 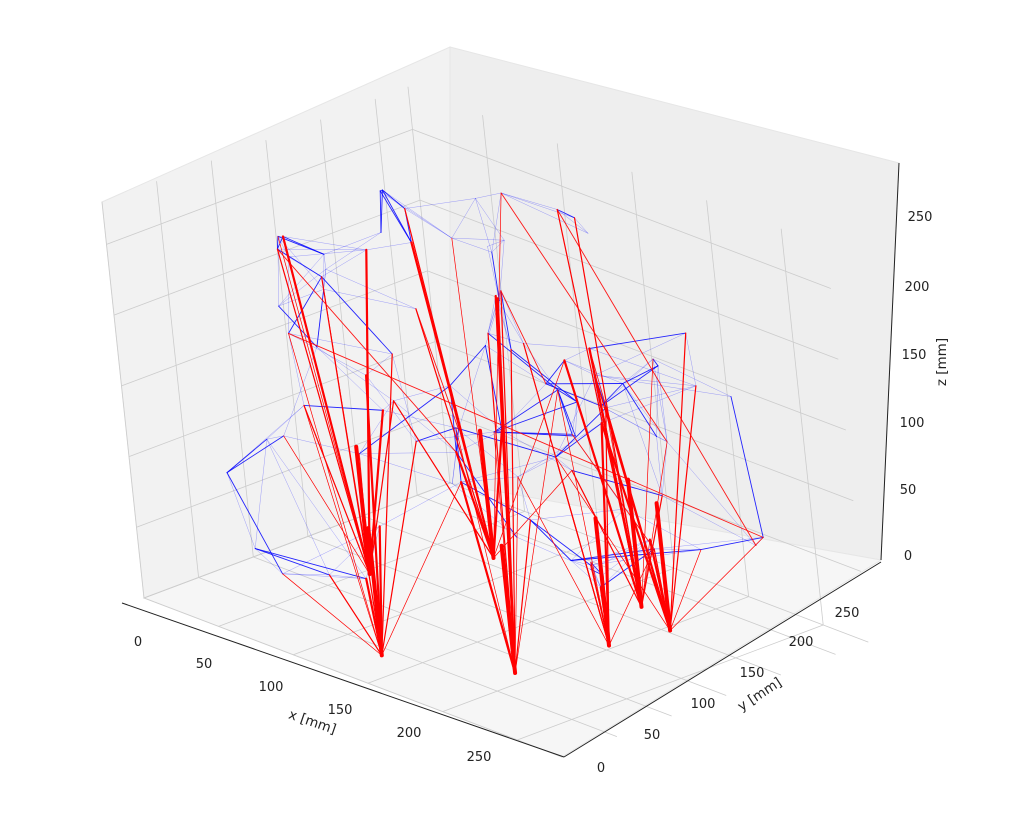 What do you see at coordinates (340, 710) in the screenshot?
I see `x-tick-label: 150` at bounding box center [340, 710].